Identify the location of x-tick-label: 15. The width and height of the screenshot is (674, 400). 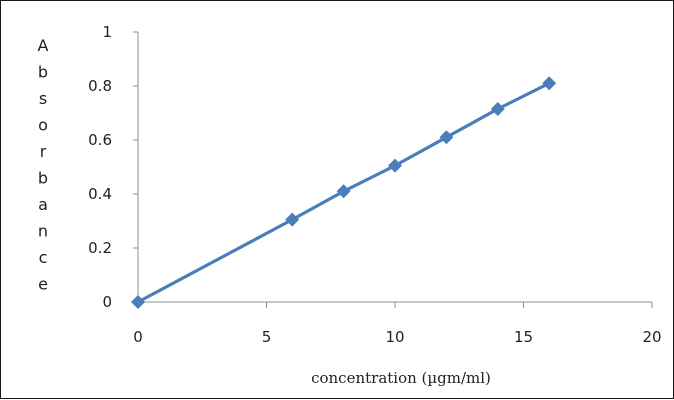
(523, 337).